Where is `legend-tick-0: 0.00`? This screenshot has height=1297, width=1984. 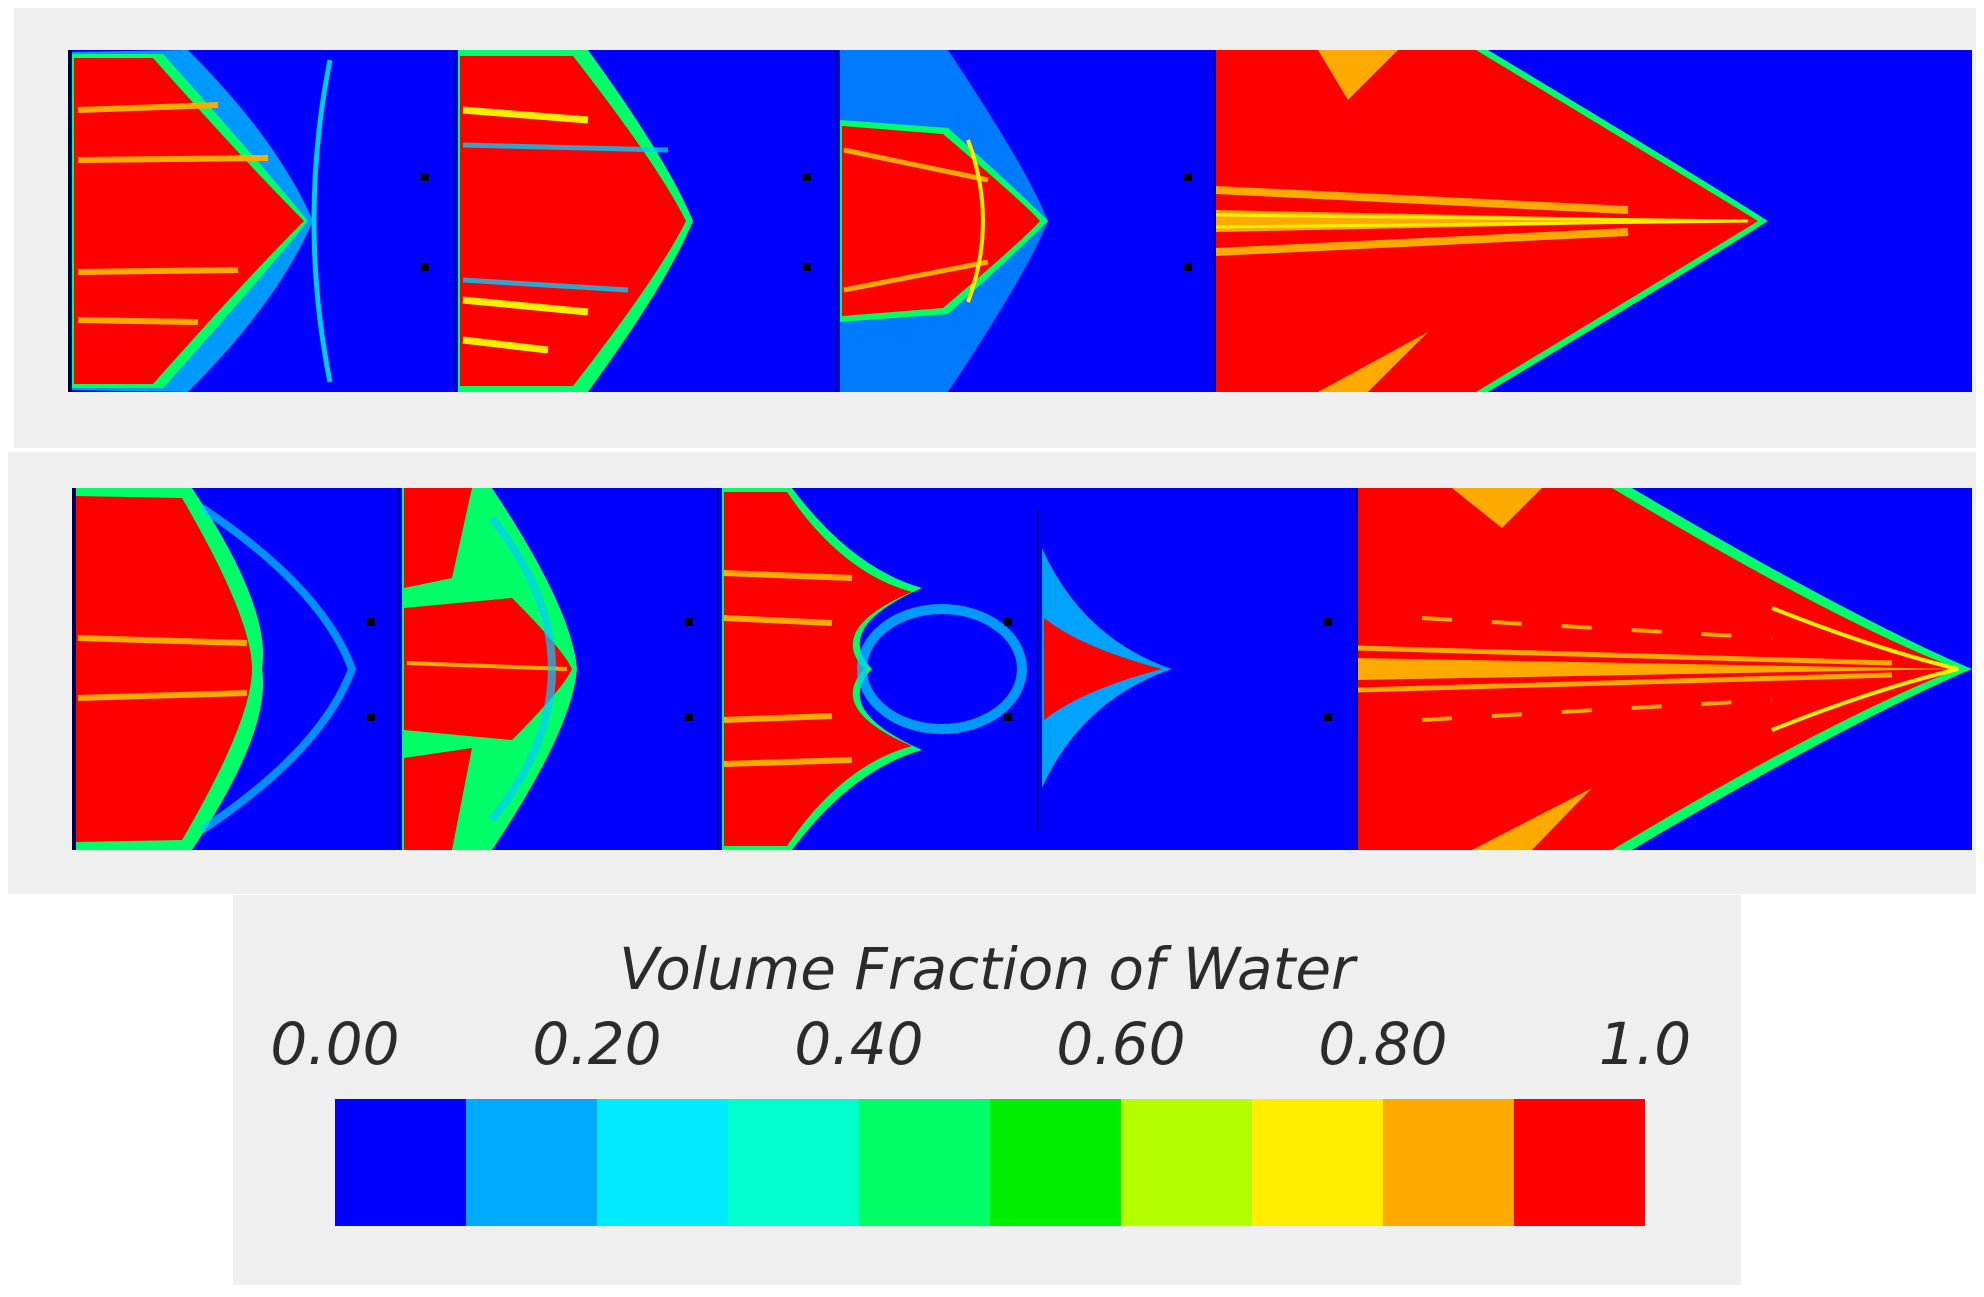
legend-tick-0: 0.00 is located at coordinates (335, 1044).